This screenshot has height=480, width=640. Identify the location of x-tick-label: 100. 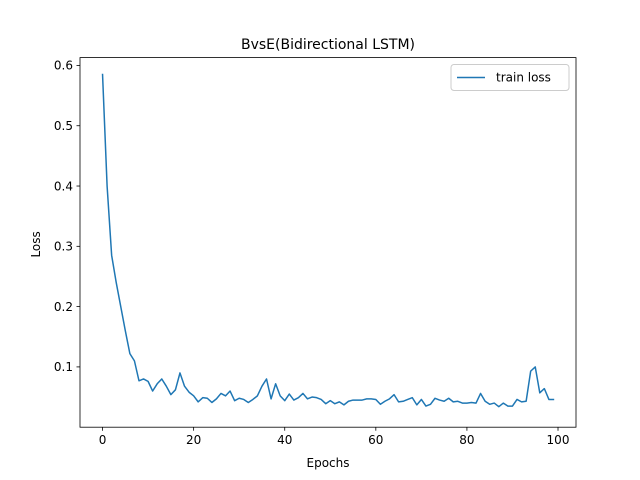
(558, 440).